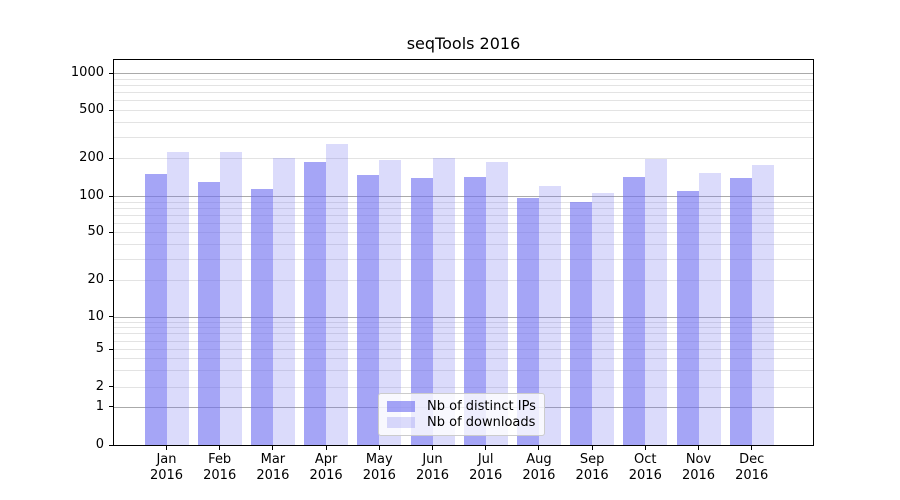 Image resolution: width=900 pixels, height=500 pixels. What do you see at coordinates (539, 459) in the screenshot?
I see `x-tick-label-month: Aug` at bounding box center [539, 459].